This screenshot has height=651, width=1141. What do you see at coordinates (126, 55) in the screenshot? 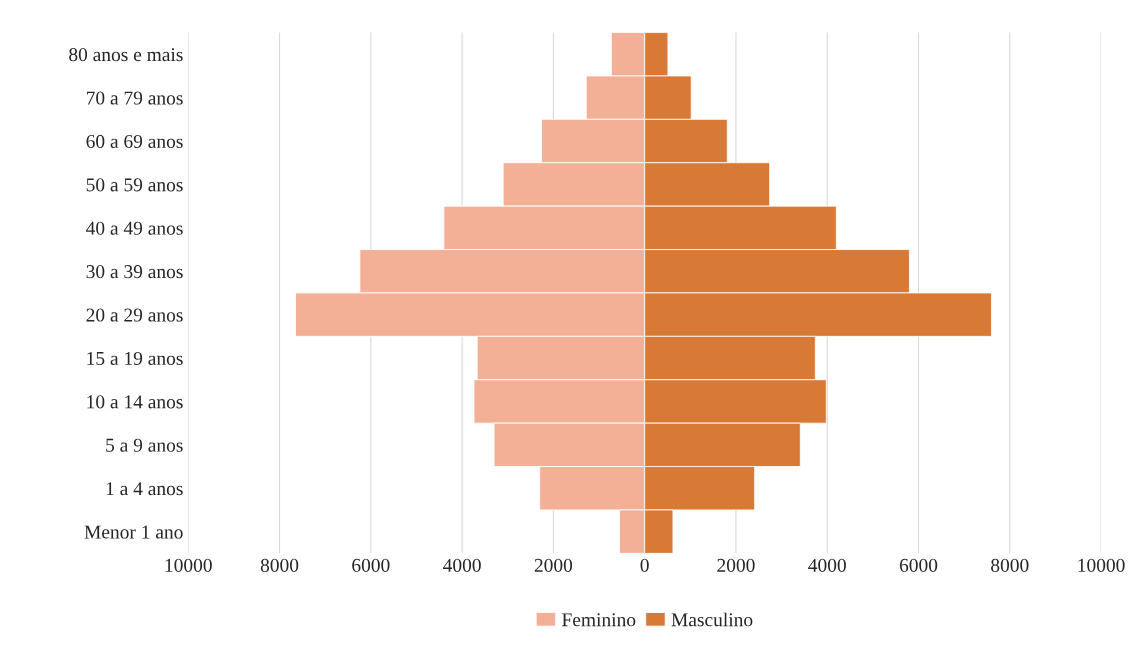
I see `y-tick-label: 80 anos e mais` at bounding box center [126, 55].